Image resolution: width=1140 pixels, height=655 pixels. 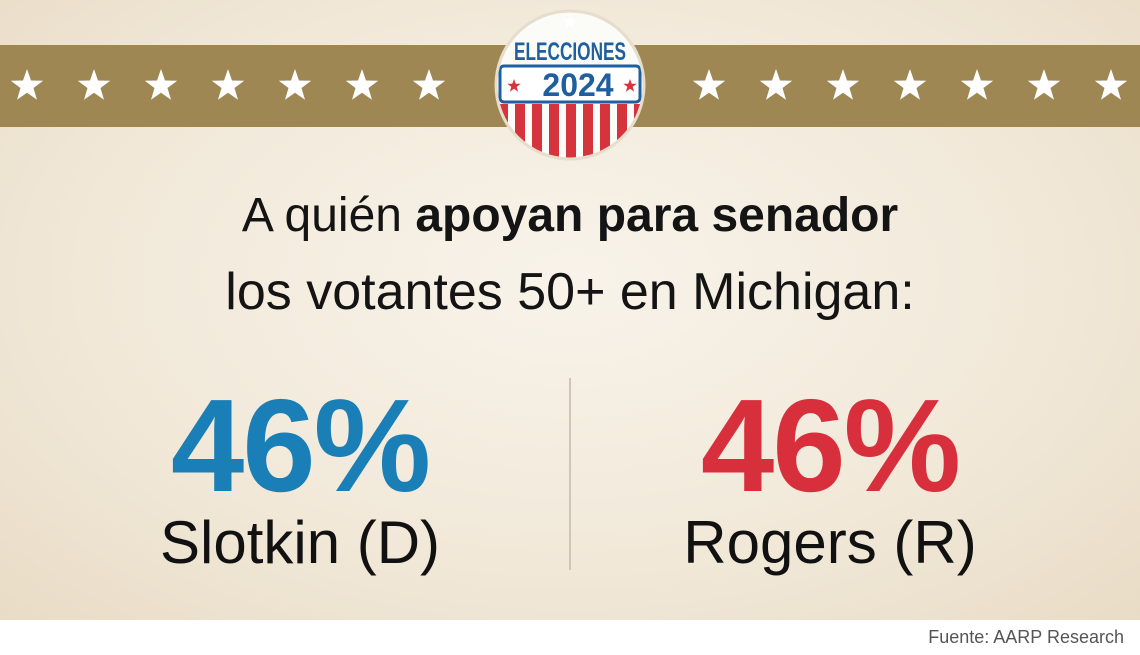 I want to click on candidate-name: Rogers (R), so click(x=830, y=542).